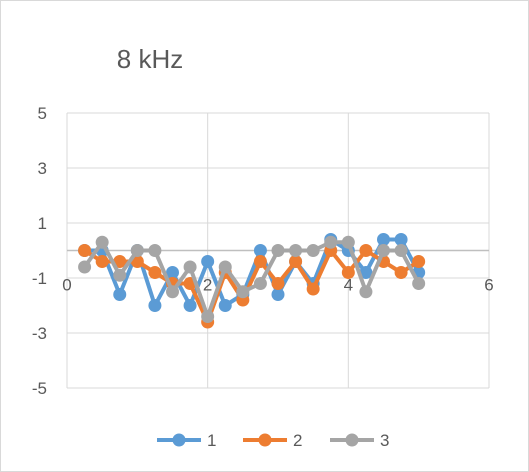 The image size is (529, 472). What do you see at coordinates (42, 223) in the screenshot?
I see `y-tick-label: 1` at bounding box center [42, 223].